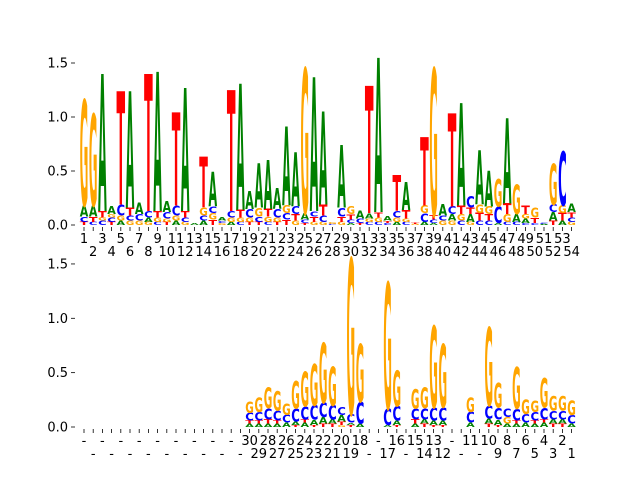 Image resolution: width=640 pixels, height=480 pixels. Describe the element at coordinates (553, 252) in the screenshot. I see `x-tick-label: 52` at that location.